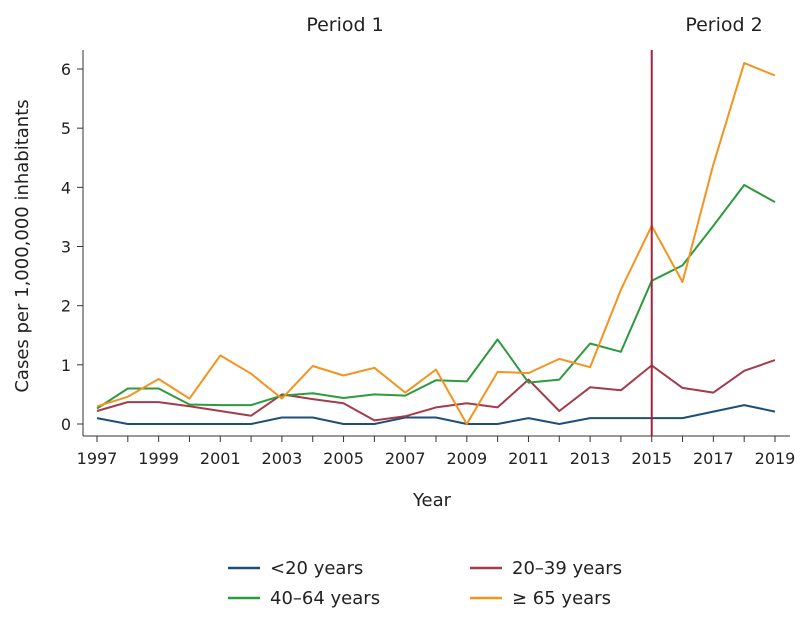 The width and height of the screenshot is (800, 631). Describe the element at coordinates (651, 458) in the screenshot. I see `x-tick-label: 2015` at that location.